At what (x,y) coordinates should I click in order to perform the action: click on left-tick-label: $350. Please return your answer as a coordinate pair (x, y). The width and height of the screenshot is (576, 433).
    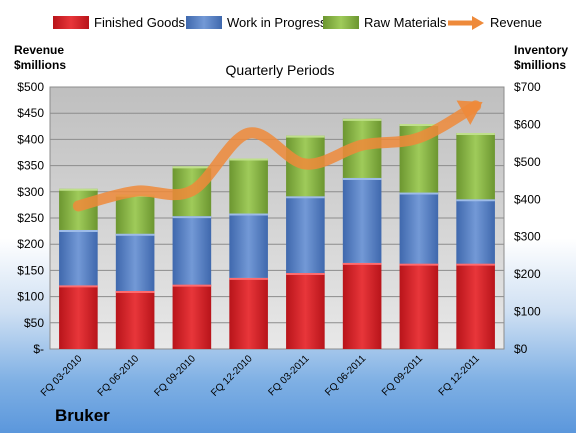
    Looking at the image, I should click on (30, 166).